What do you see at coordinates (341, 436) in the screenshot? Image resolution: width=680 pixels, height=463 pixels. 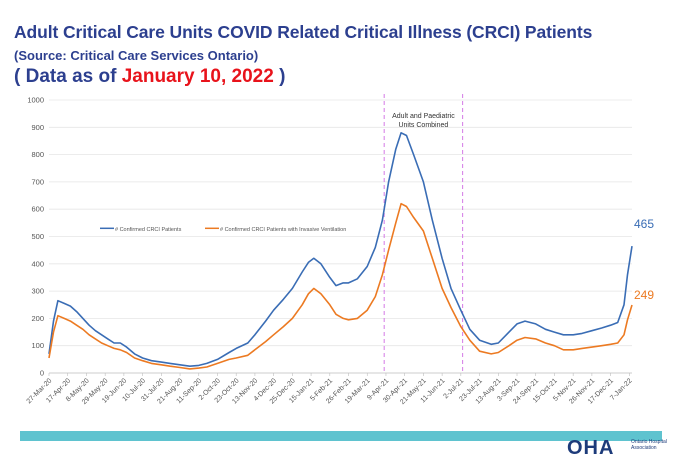 I see `footer-bar` at bounding box center [341, 436].